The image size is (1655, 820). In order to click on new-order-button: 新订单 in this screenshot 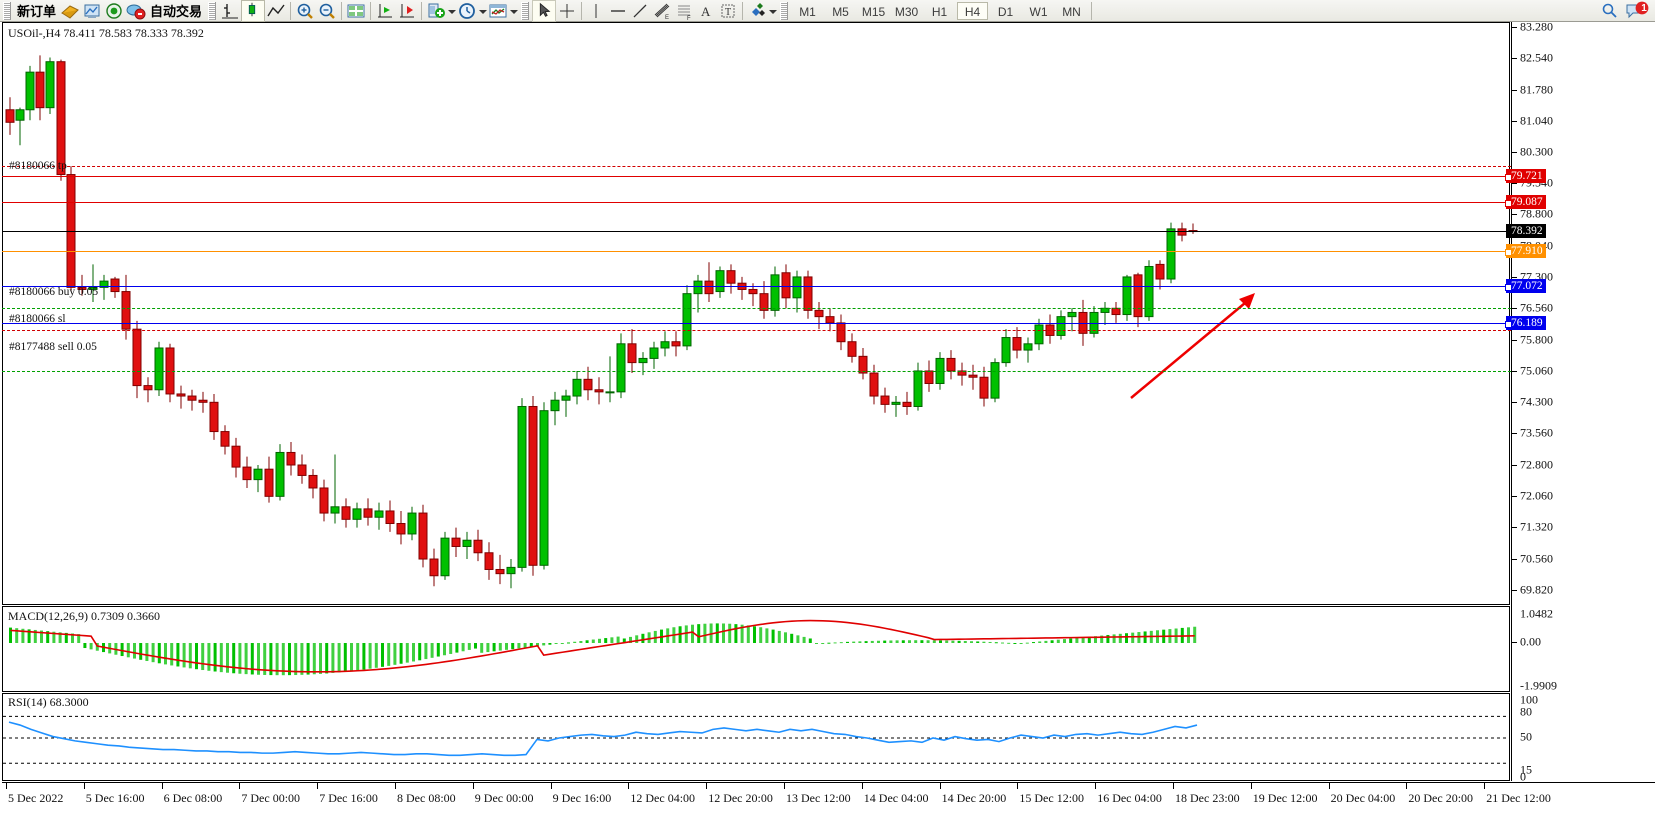, I will do `click(37, 11)`.